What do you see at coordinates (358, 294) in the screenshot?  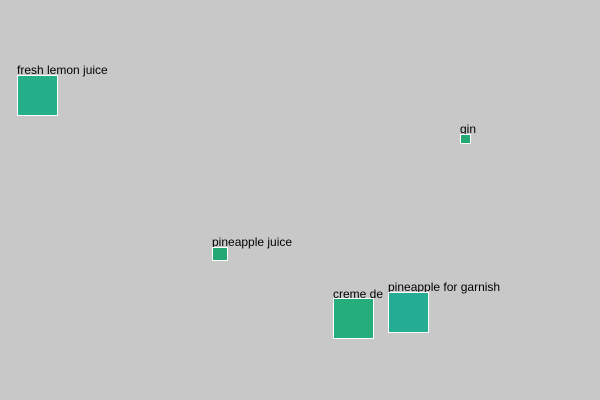 I see `ingredient-label: creme de` at bounding box center [358, 294].